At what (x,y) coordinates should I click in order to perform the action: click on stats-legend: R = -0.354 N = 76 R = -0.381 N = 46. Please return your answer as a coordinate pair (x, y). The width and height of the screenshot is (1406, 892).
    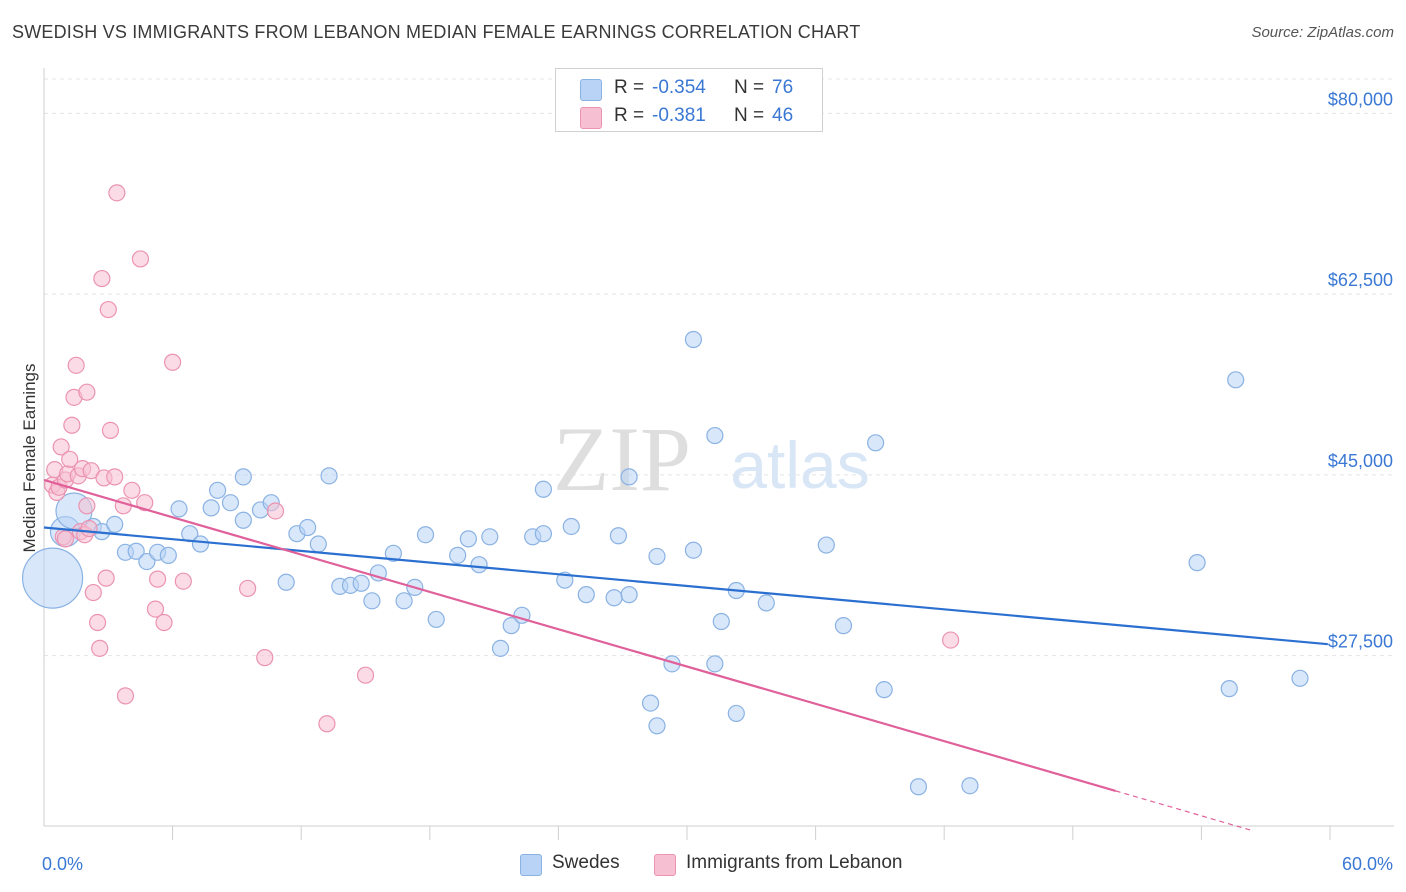
    Looking at the image, I should click on (689, 100).